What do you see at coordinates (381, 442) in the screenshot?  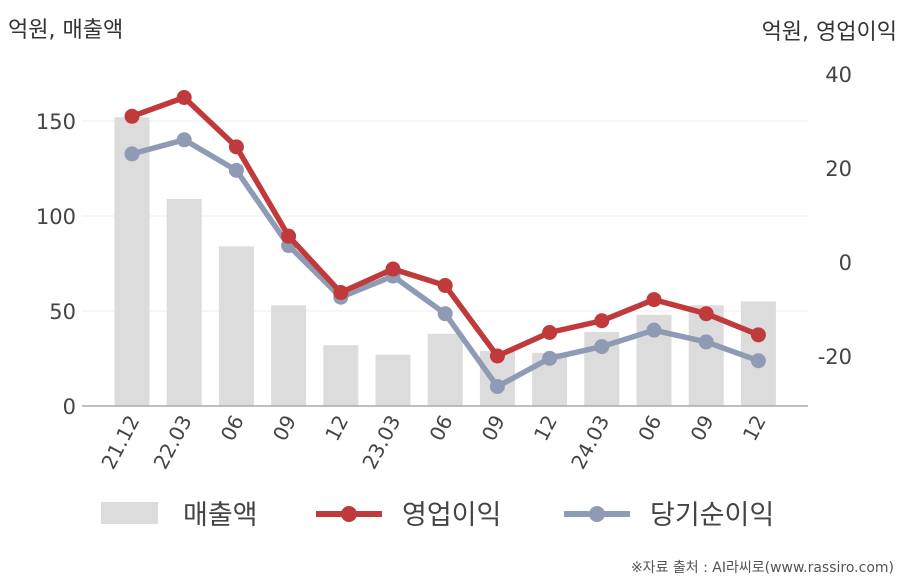 I see `x-tick-label: 23.03` at bounding box center [381, 442].